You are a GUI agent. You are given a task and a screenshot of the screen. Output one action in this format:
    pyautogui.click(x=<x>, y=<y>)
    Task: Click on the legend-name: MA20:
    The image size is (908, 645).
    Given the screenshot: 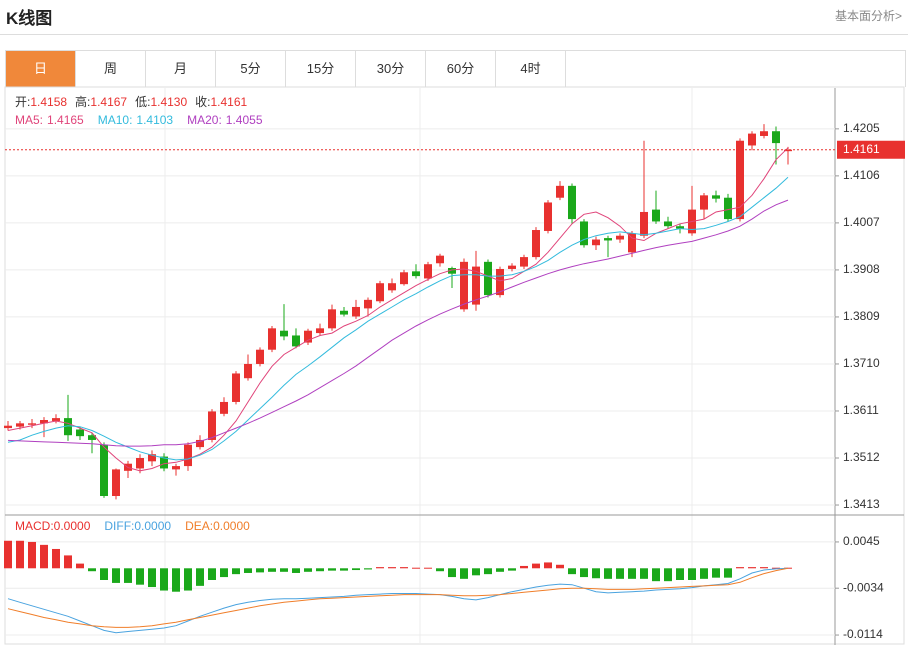 What is the action you would take?
    pyautogui.click(x=204, y=120)
    